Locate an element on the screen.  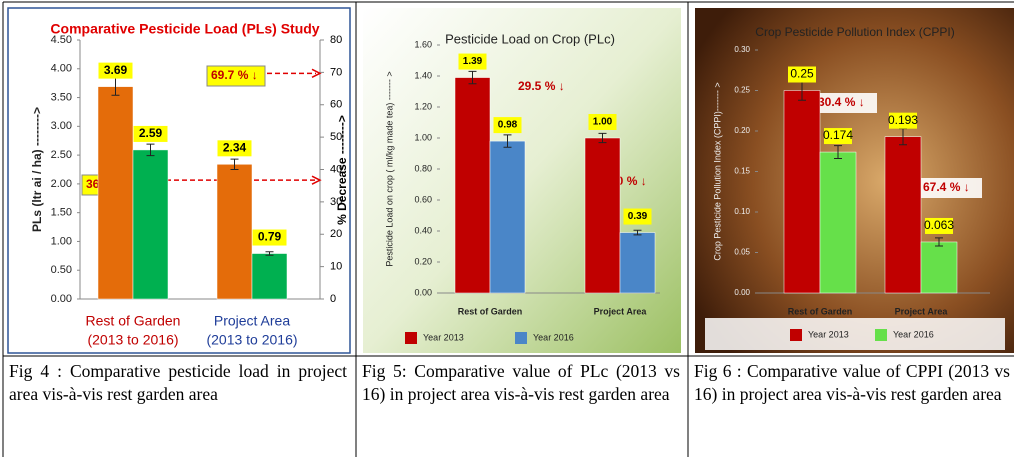
y2-tick-label: 40 is located at coordinates (336, 169).